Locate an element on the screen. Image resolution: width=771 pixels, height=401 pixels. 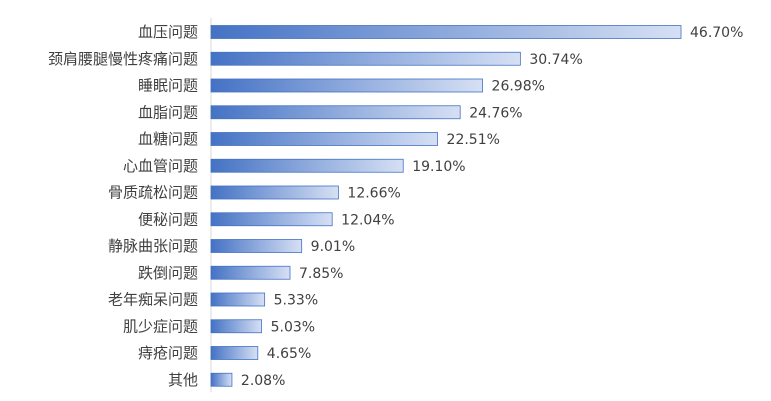
value-label: 22.51% is located at coordinates (473, 140).